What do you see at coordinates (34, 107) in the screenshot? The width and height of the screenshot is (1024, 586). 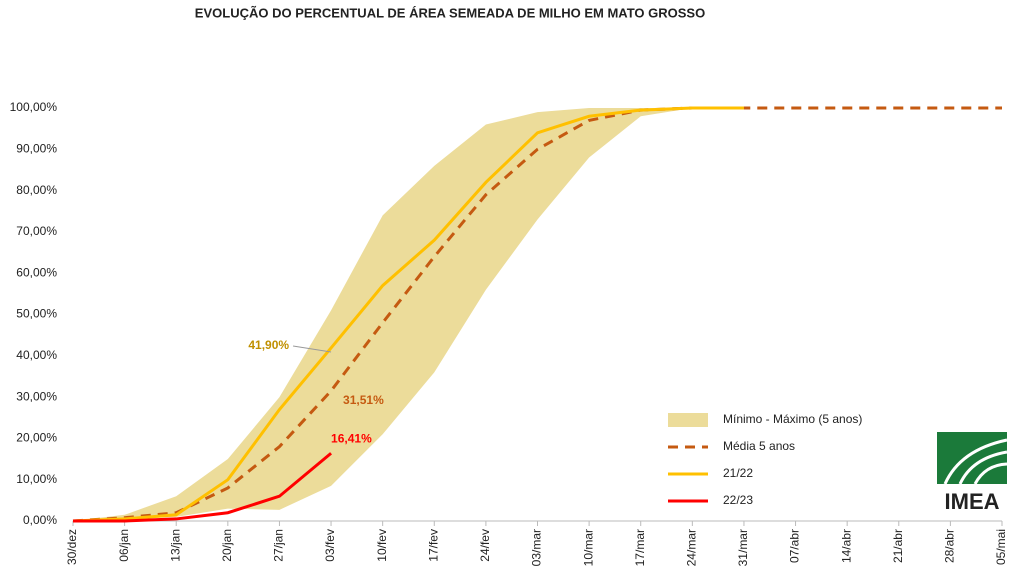 I see `y-tick-label: 100,00%` at bounding box center [34, 107].